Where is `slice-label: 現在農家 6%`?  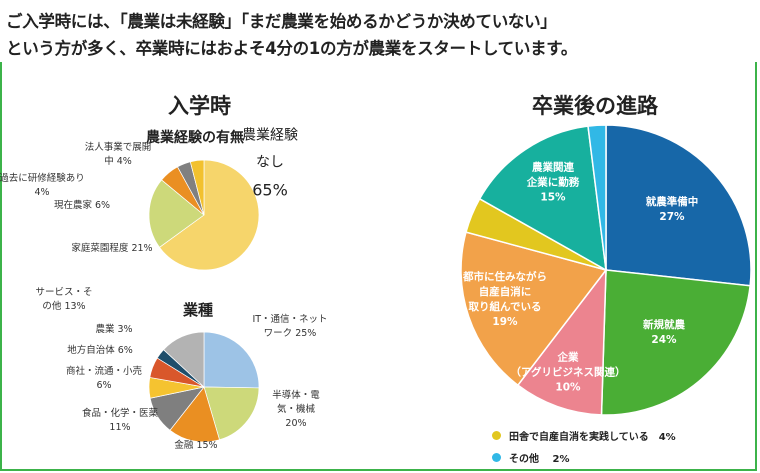
slice-label: 現在農家 6% is located at coordinates (82, 206).